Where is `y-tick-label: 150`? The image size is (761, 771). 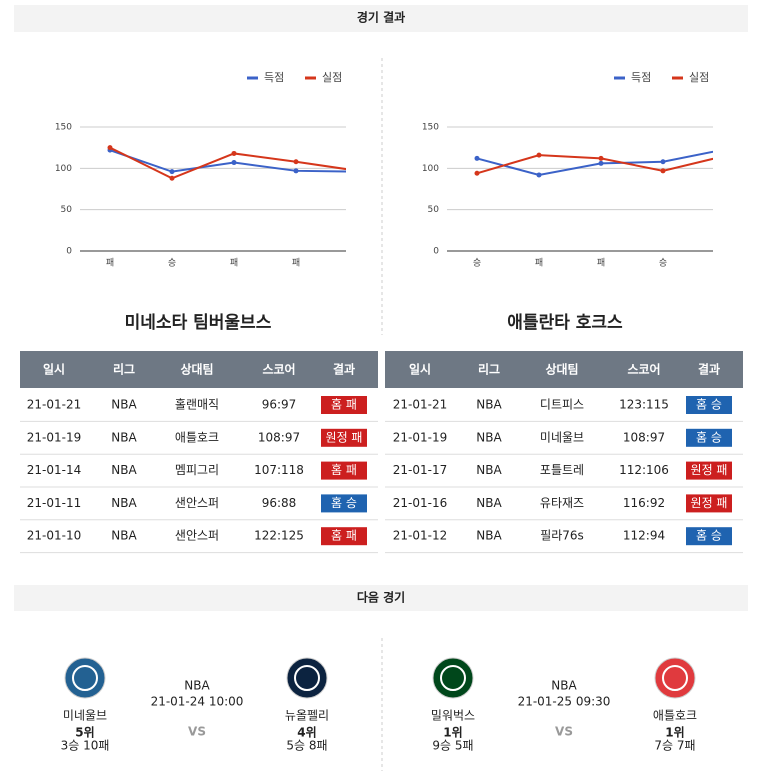
y-tick-label: 150 is located at coordinates (63, 128).